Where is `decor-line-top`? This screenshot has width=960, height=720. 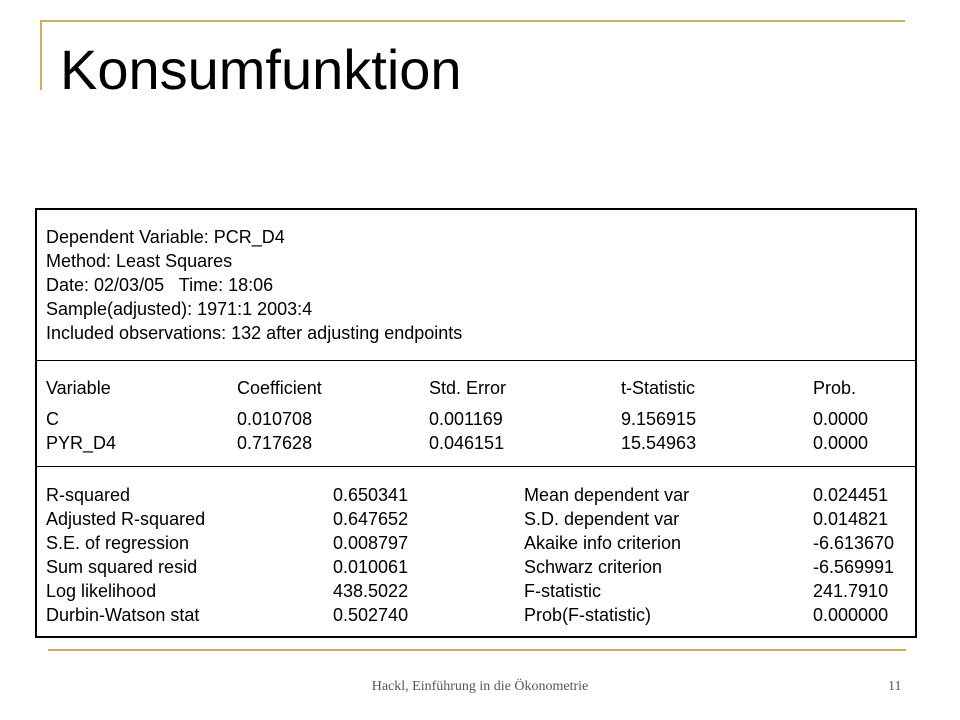 decor-line-top is located at coordinates (472, 21).